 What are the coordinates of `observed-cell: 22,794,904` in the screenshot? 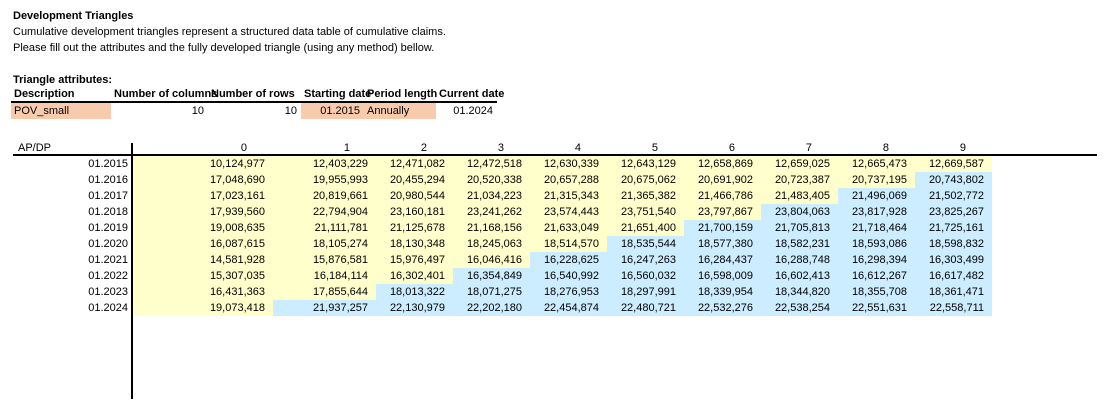 It's located at (324, 212).